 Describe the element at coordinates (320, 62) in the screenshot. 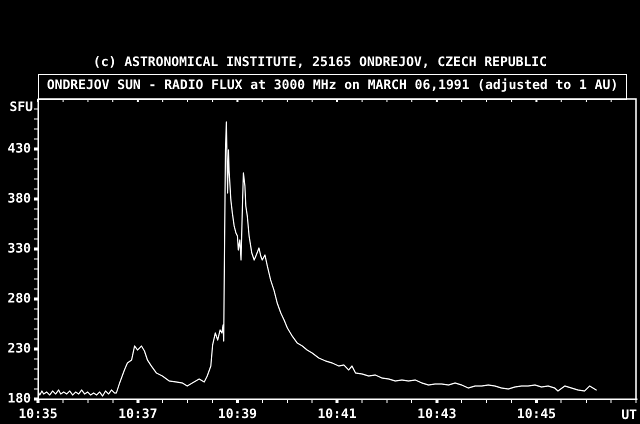

I see `text: (c) ASTRONOMICAL INSTITUTE, 25165 ONDREJOV, CZECH REPUBLIC` at that location.